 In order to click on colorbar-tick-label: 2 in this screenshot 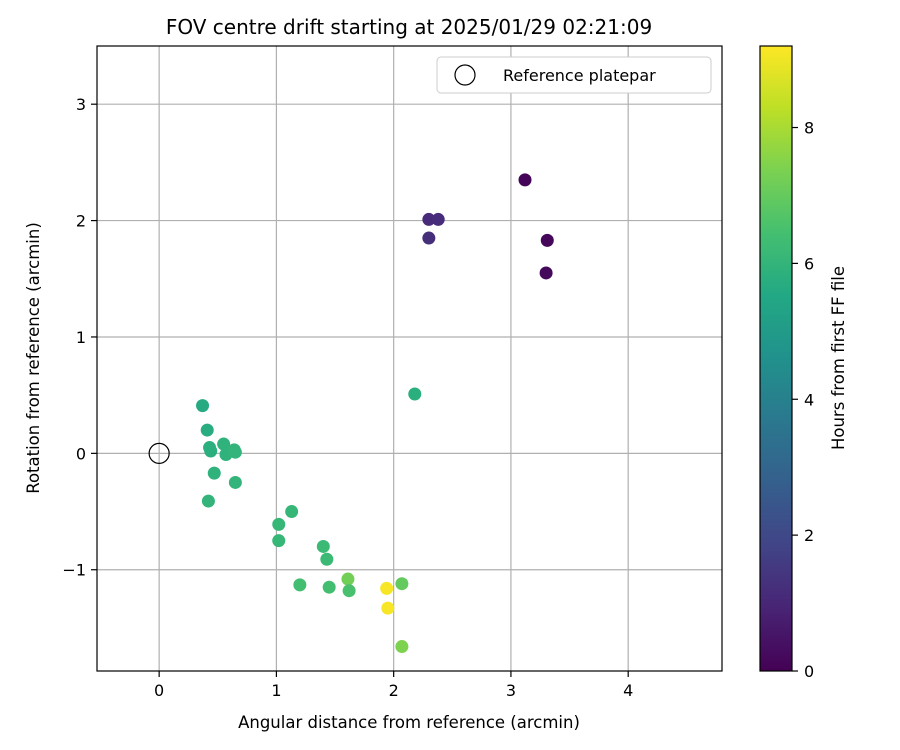, I will do `click(809, 535)`.